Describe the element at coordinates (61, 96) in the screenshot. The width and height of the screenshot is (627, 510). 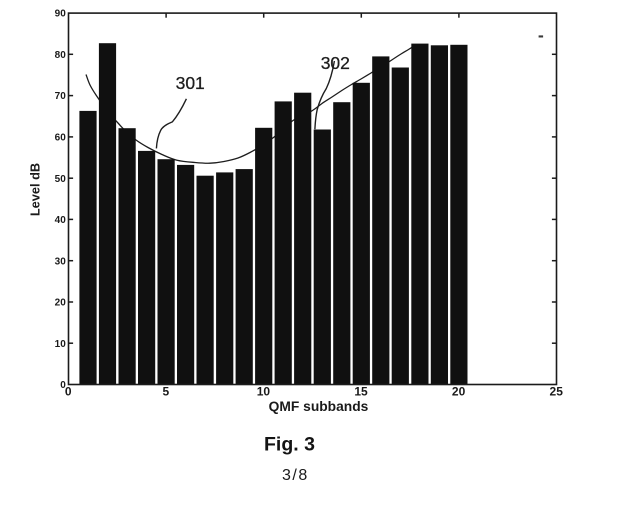
I see `svg-text: 70` at that location.